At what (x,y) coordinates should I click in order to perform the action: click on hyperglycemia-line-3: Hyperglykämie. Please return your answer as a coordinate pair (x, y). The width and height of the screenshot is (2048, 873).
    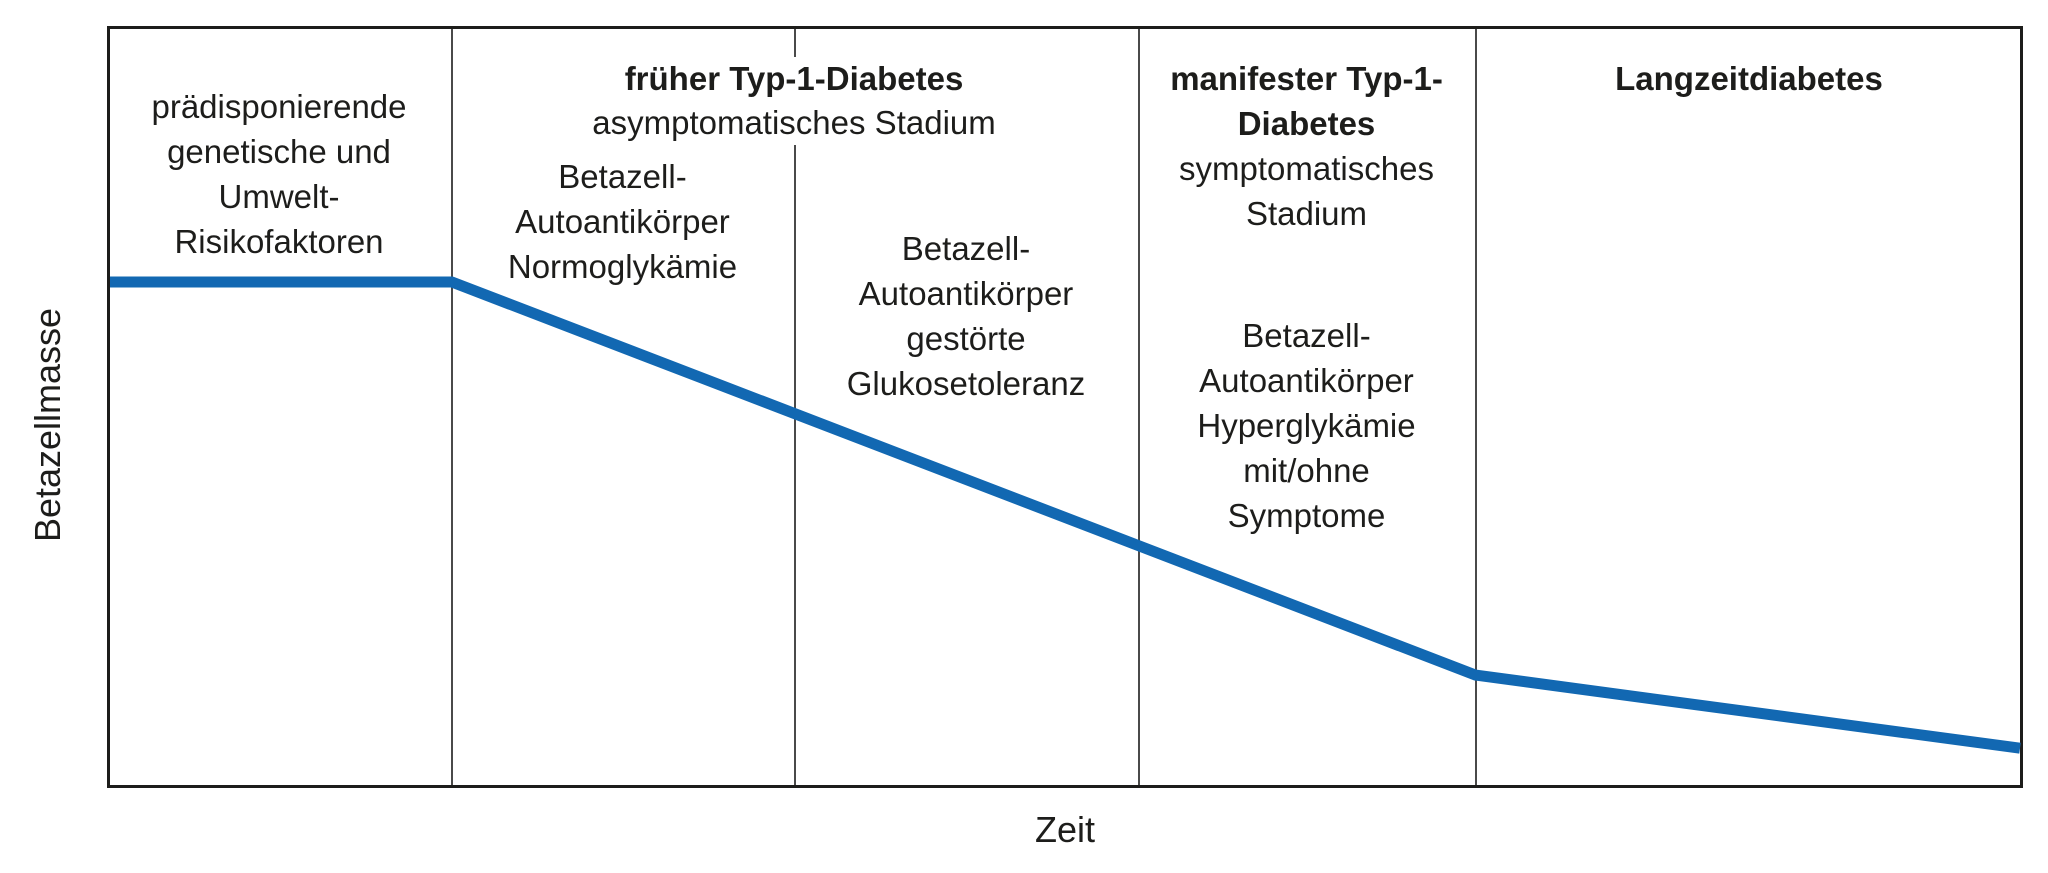
    Looking at the image, I should click on (1306, 425).